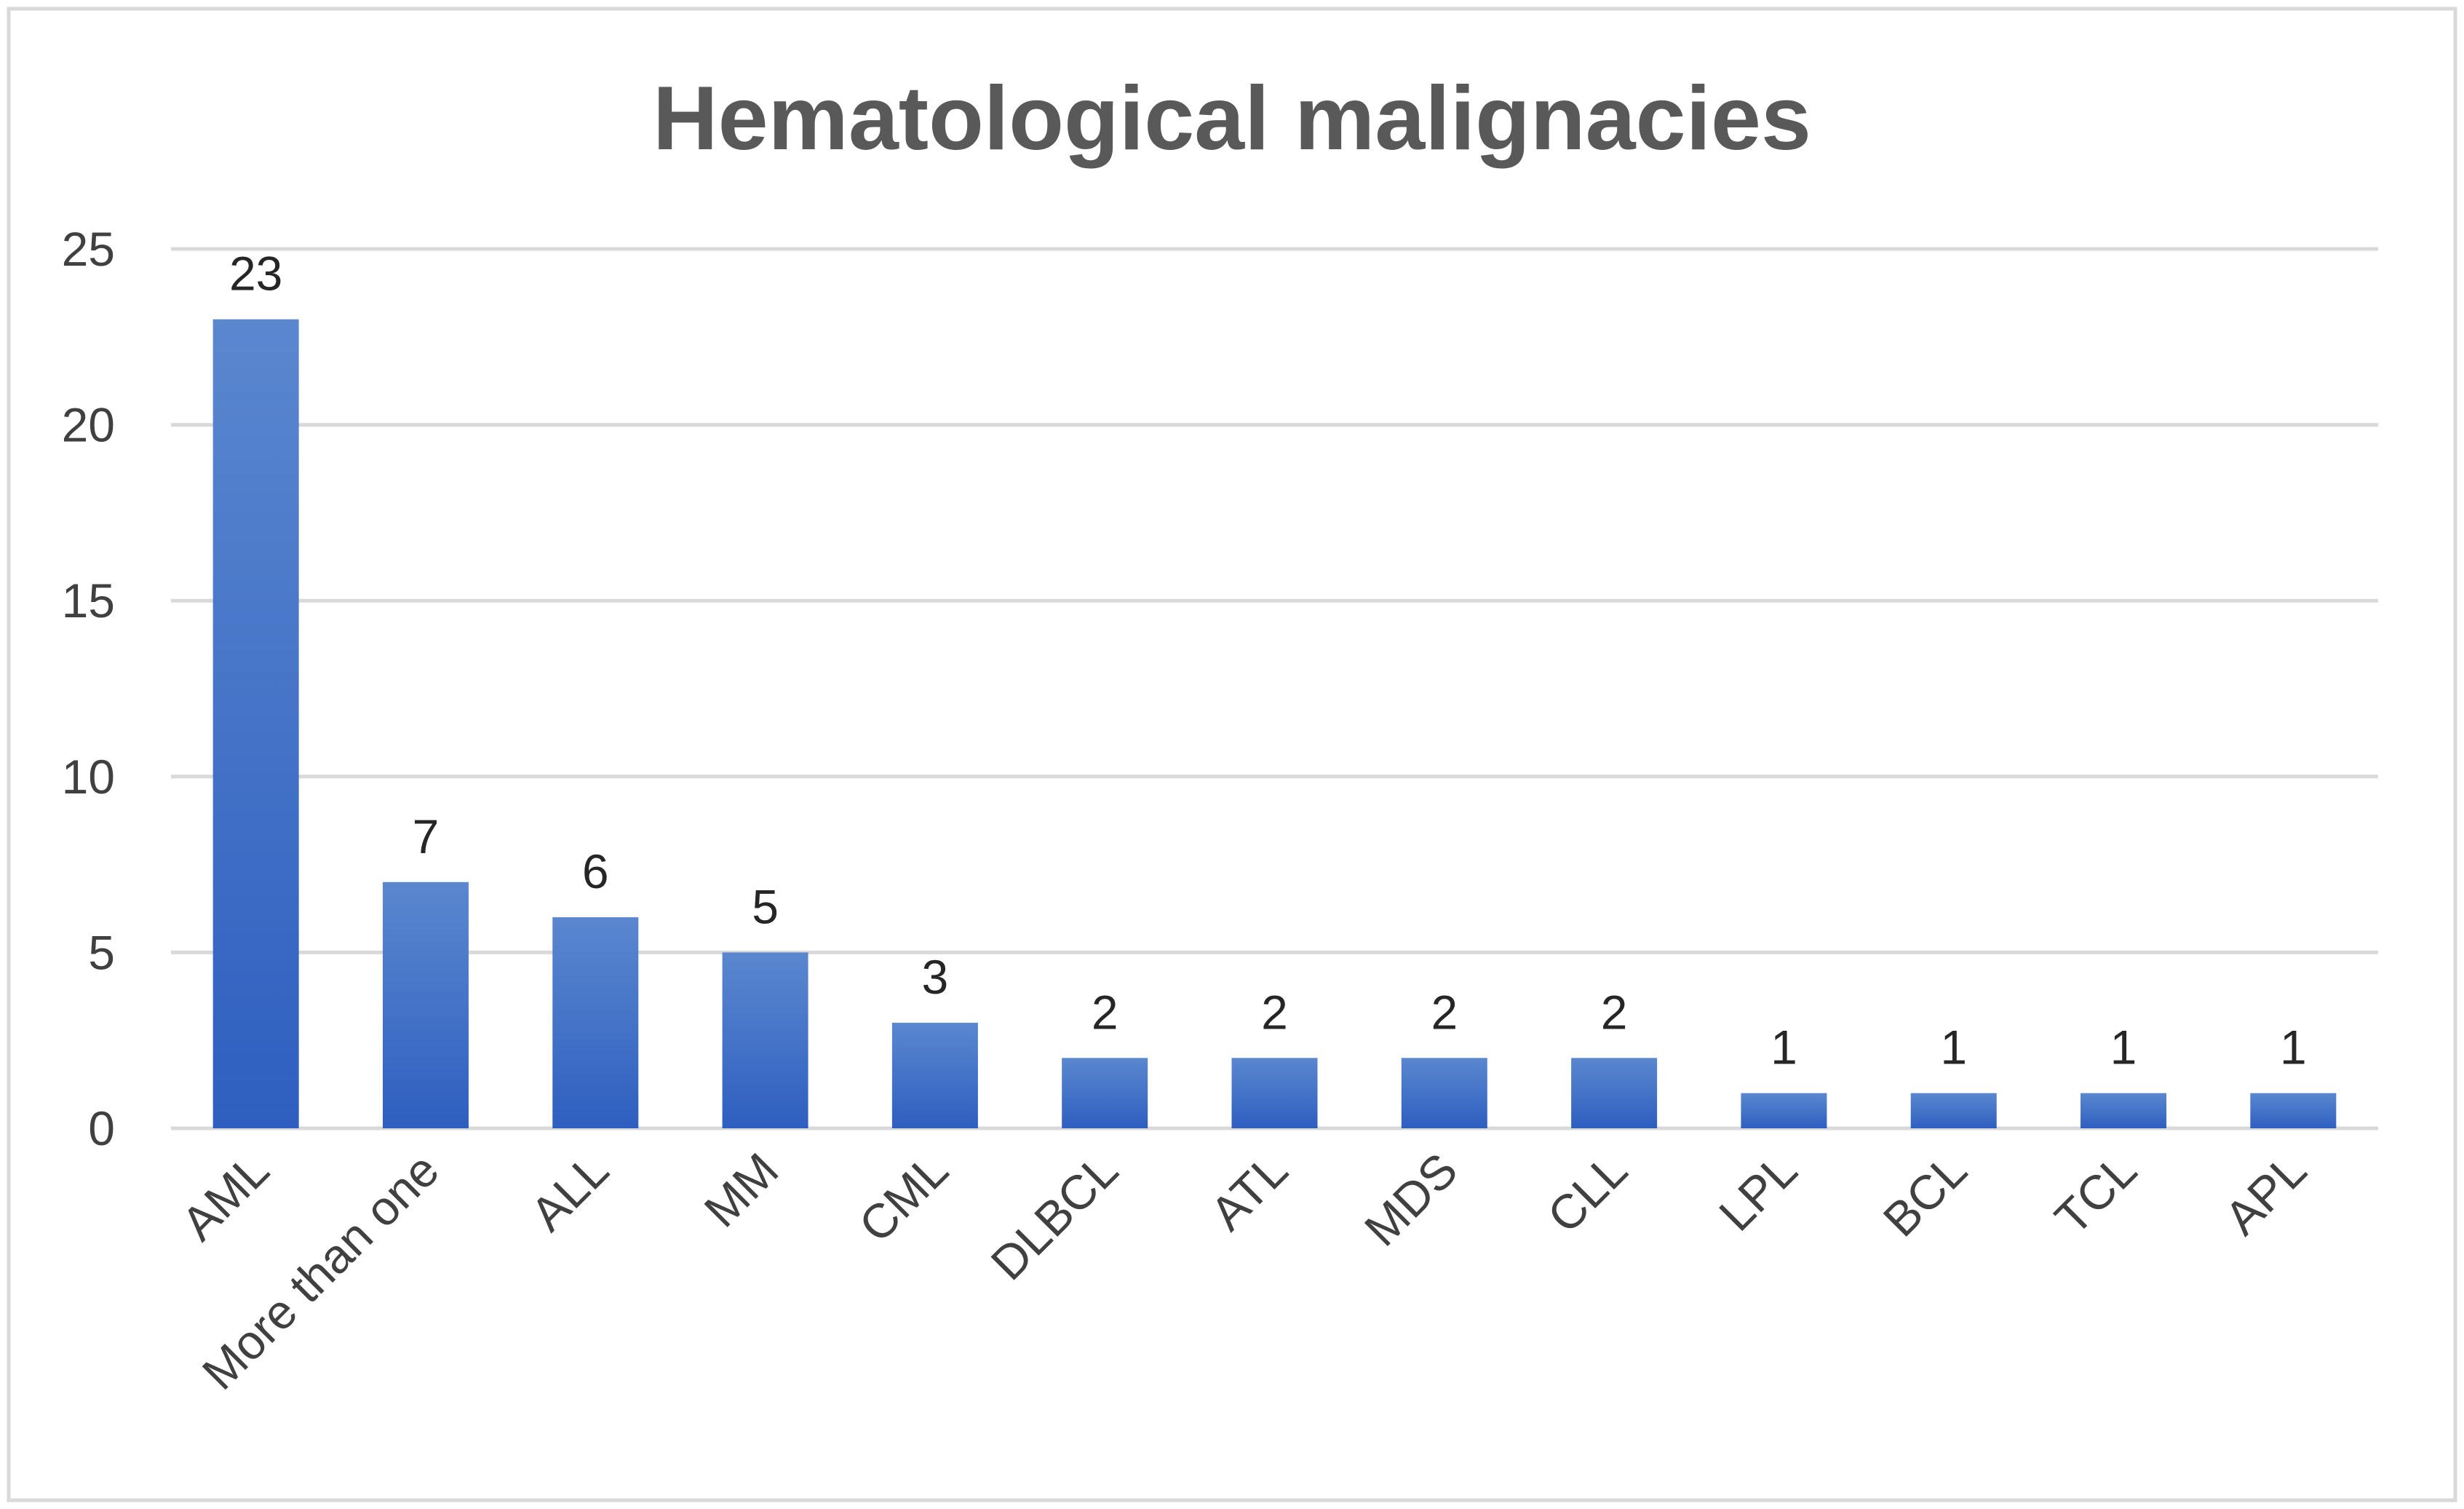 This screenshot has width=2464, height=1509. Describe the element at coordinates (1232, 119) in the screenshot. I see `chart-title: Hematological malignacies` at that location.